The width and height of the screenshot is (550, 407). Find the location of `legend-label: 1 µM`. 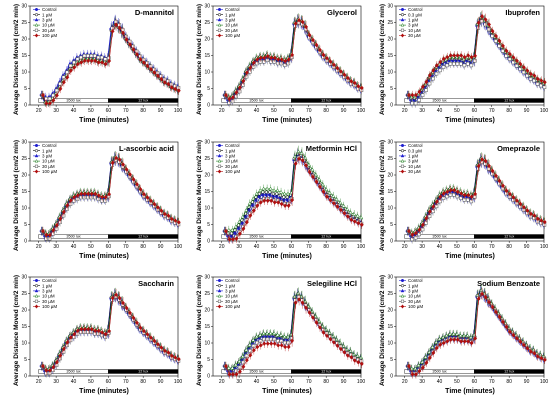

legend-label: 1 µM is located at coordinates (413, 156).